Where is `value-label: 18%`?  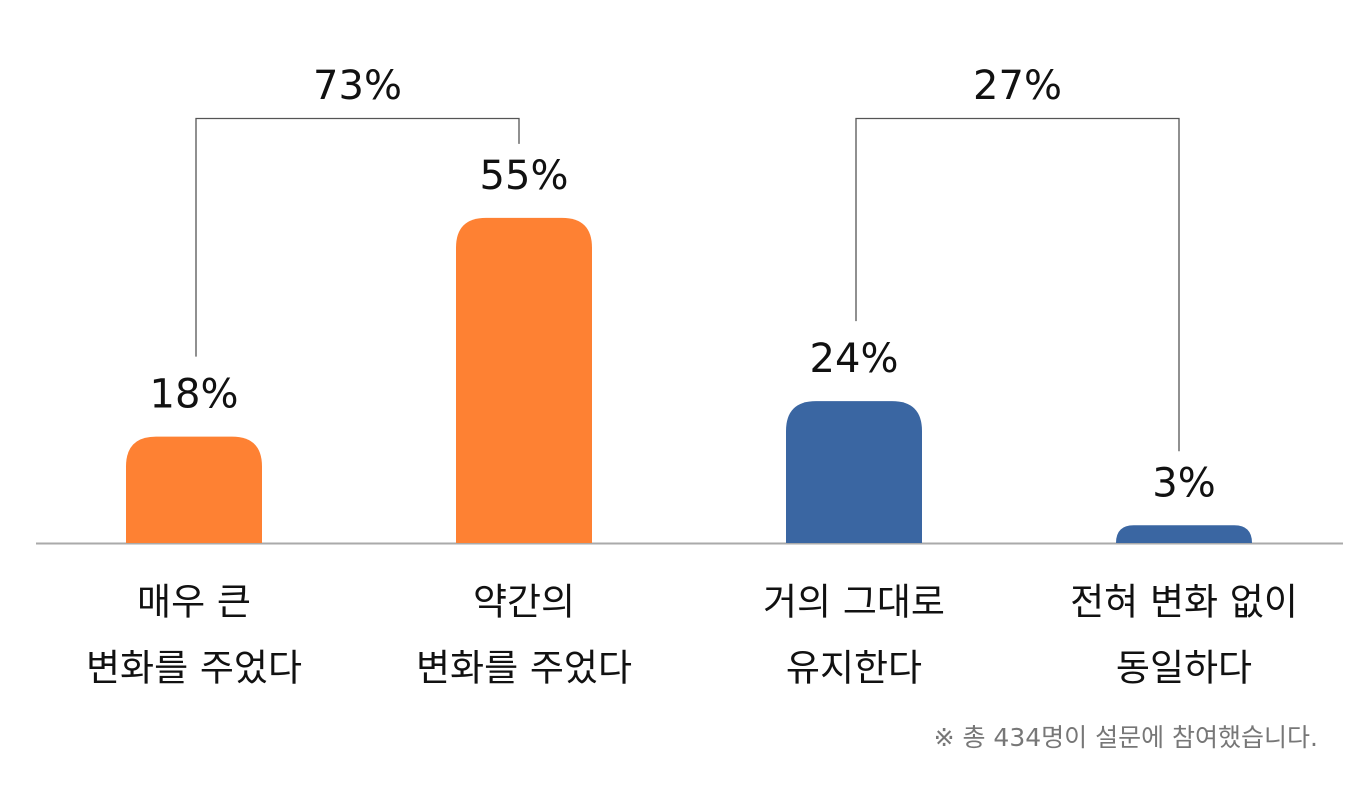
value-label: 18% is located at coordinates (194, 395).